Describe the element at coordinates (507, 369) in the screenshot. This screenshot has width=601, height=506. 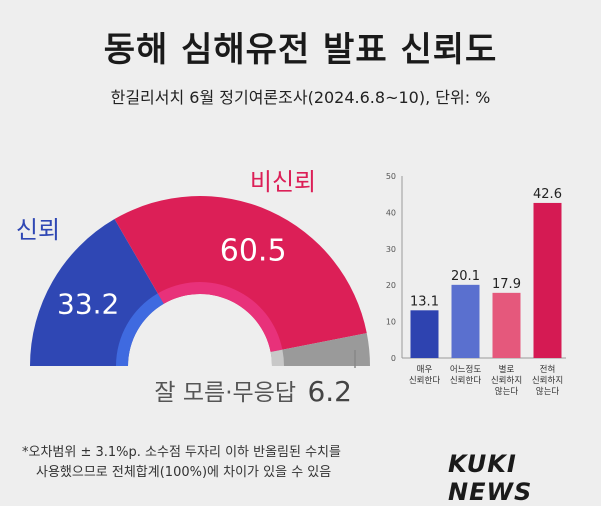
I see `bar-category-label-3-line-1: 별로` at that location.